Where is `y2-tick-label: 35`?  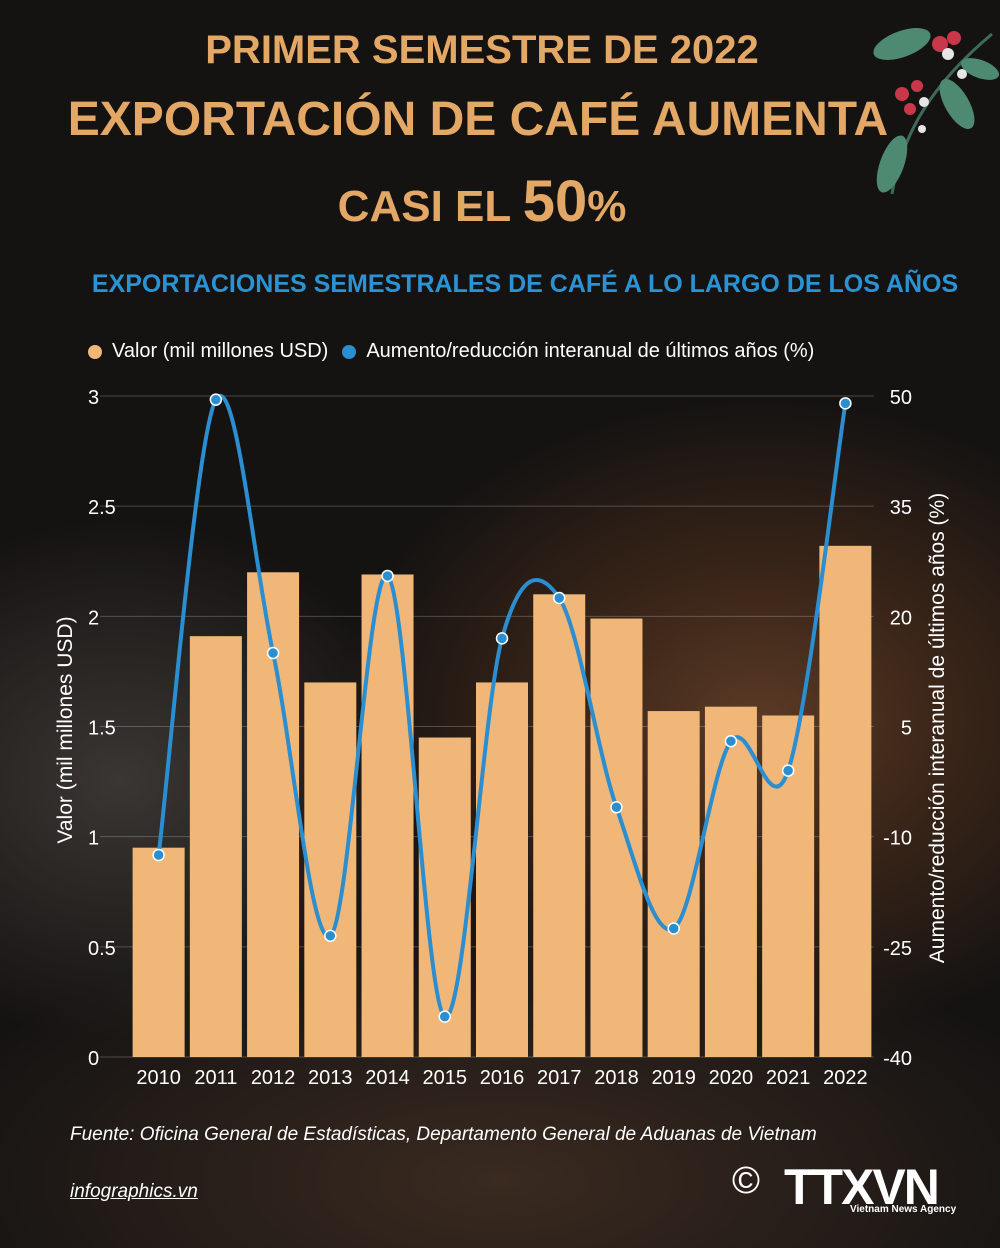 y2-tick-label: 35 is located at coordinates (901, 508).